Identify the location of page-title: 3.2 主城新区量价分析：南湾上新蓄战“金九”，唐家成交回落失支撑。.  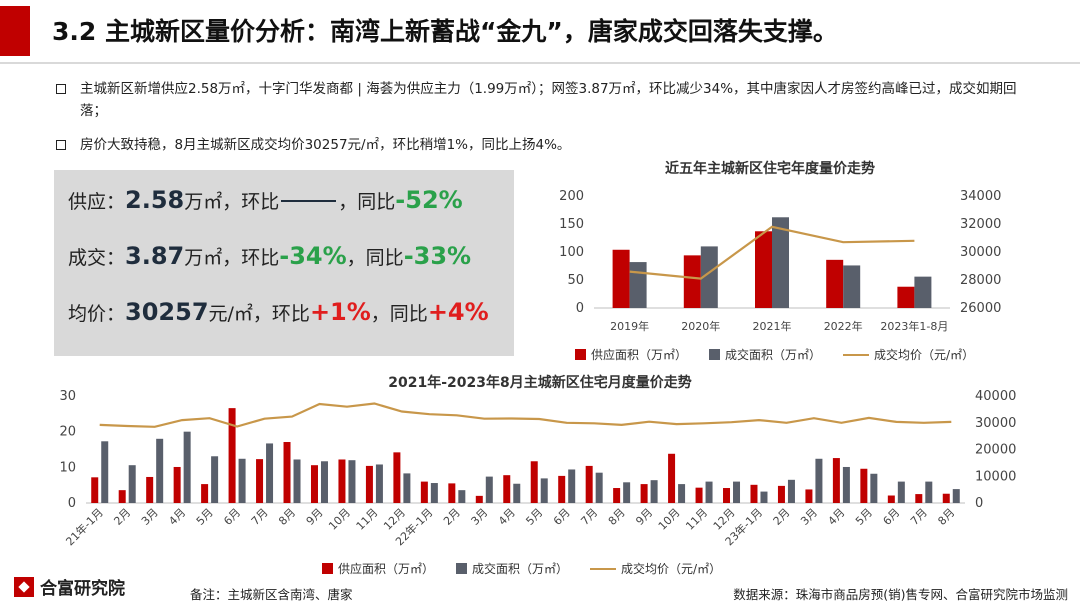
(445, 31).